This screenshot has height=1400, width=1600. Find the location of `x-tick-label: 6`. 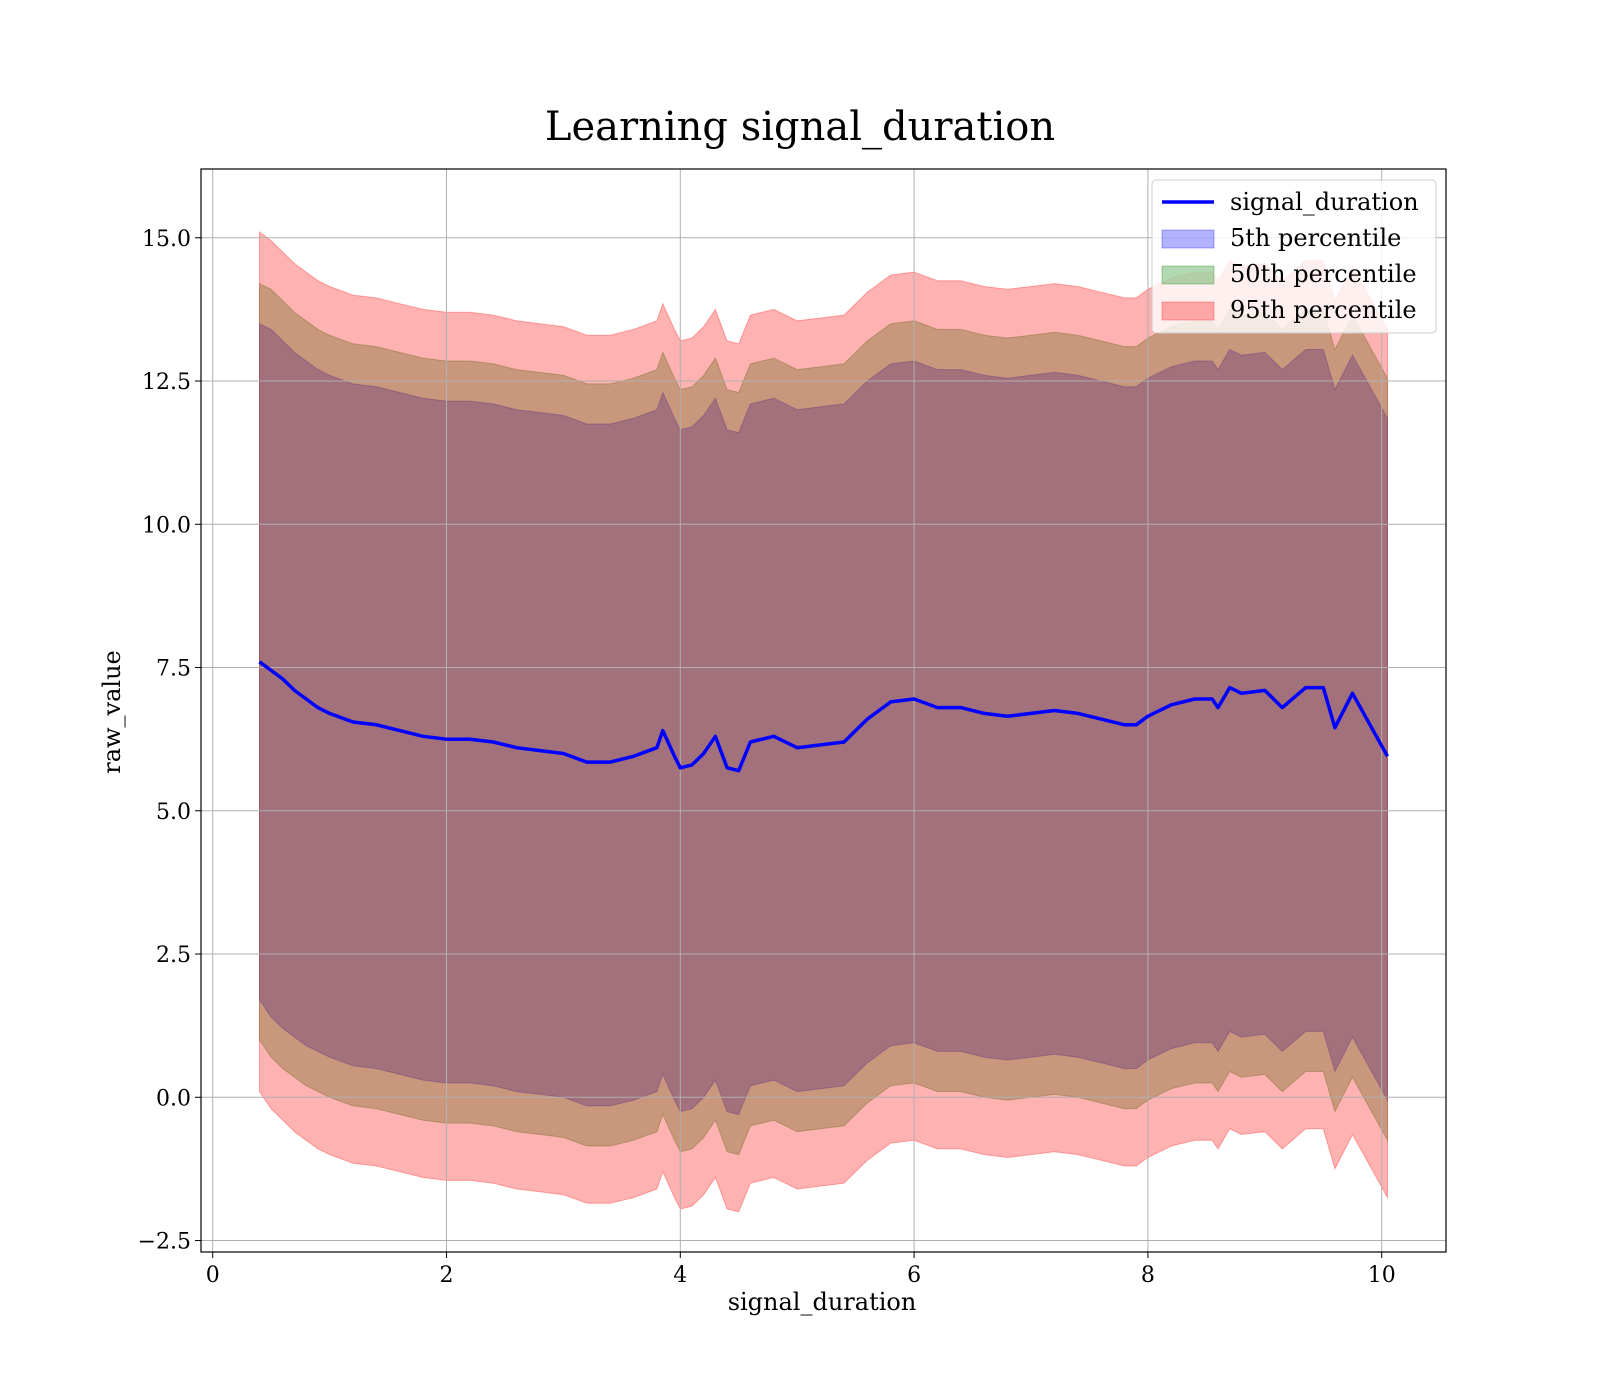

x-tick-label: 6 is located at coordinates (914, 1275).